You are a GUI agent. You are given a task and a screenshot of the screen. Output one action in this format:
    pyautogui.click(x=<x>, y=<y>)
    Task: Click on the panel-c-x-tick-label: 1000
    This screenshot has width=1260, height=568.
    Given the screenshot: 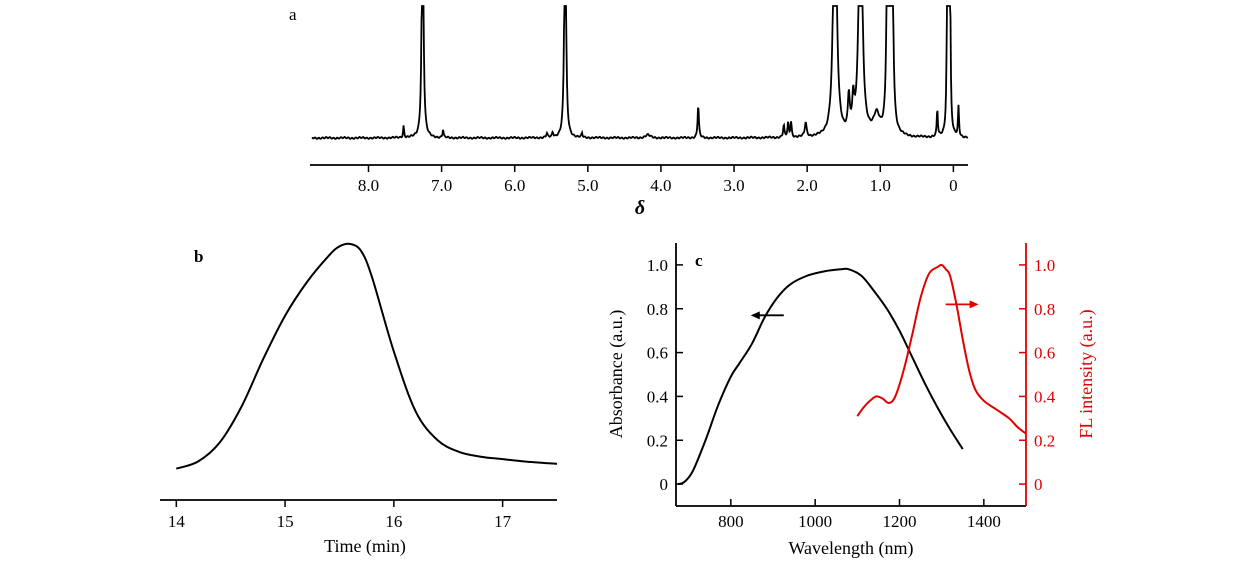 What is the action you would take?
    pyautogui.click(x=815, y=521)
    